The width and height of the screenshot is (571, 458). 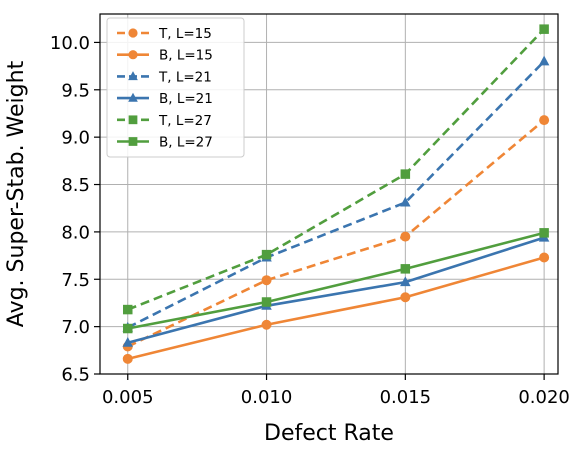 What do you see at coordinates (185, 77) in the screenshot?
I see `legend-label: T, L=21` at bounding box center [185, 77].